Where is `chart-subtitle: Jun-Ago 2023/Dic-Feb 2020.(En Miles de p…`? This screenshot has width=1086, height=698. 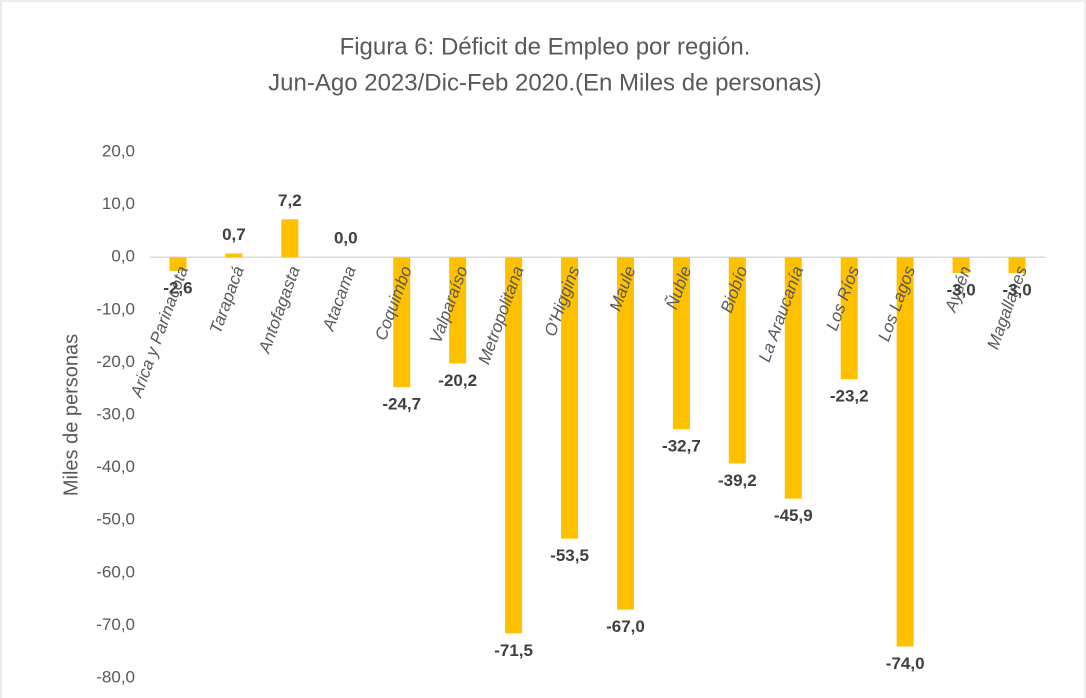
chart-subtitle: Jun-Ago 2023/Dic-Feb 2020.(En Miles de p… is located at coordinates (545, 82).